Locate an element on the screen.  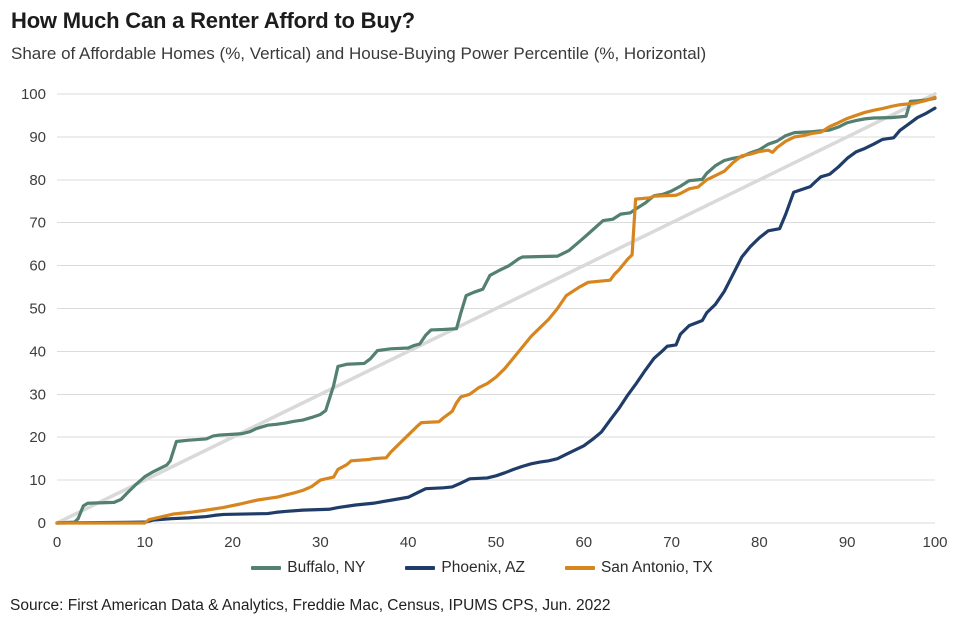
x-tick-label-30: 30 is located at coordinates (320, 542).